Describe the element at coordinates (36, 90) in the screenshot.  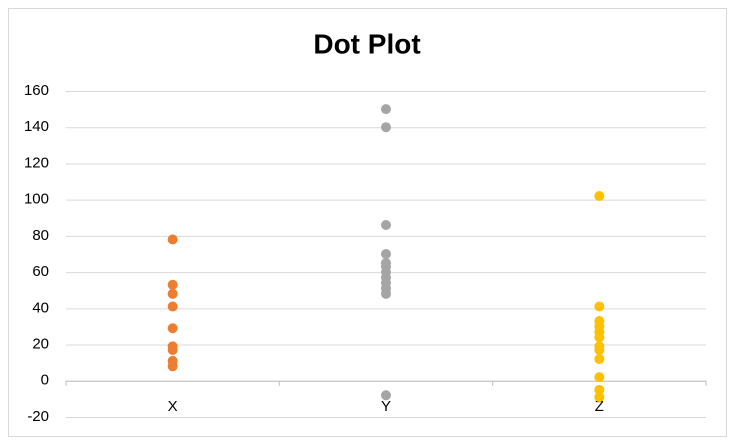
I see `y-tick-label: 160` at that location.